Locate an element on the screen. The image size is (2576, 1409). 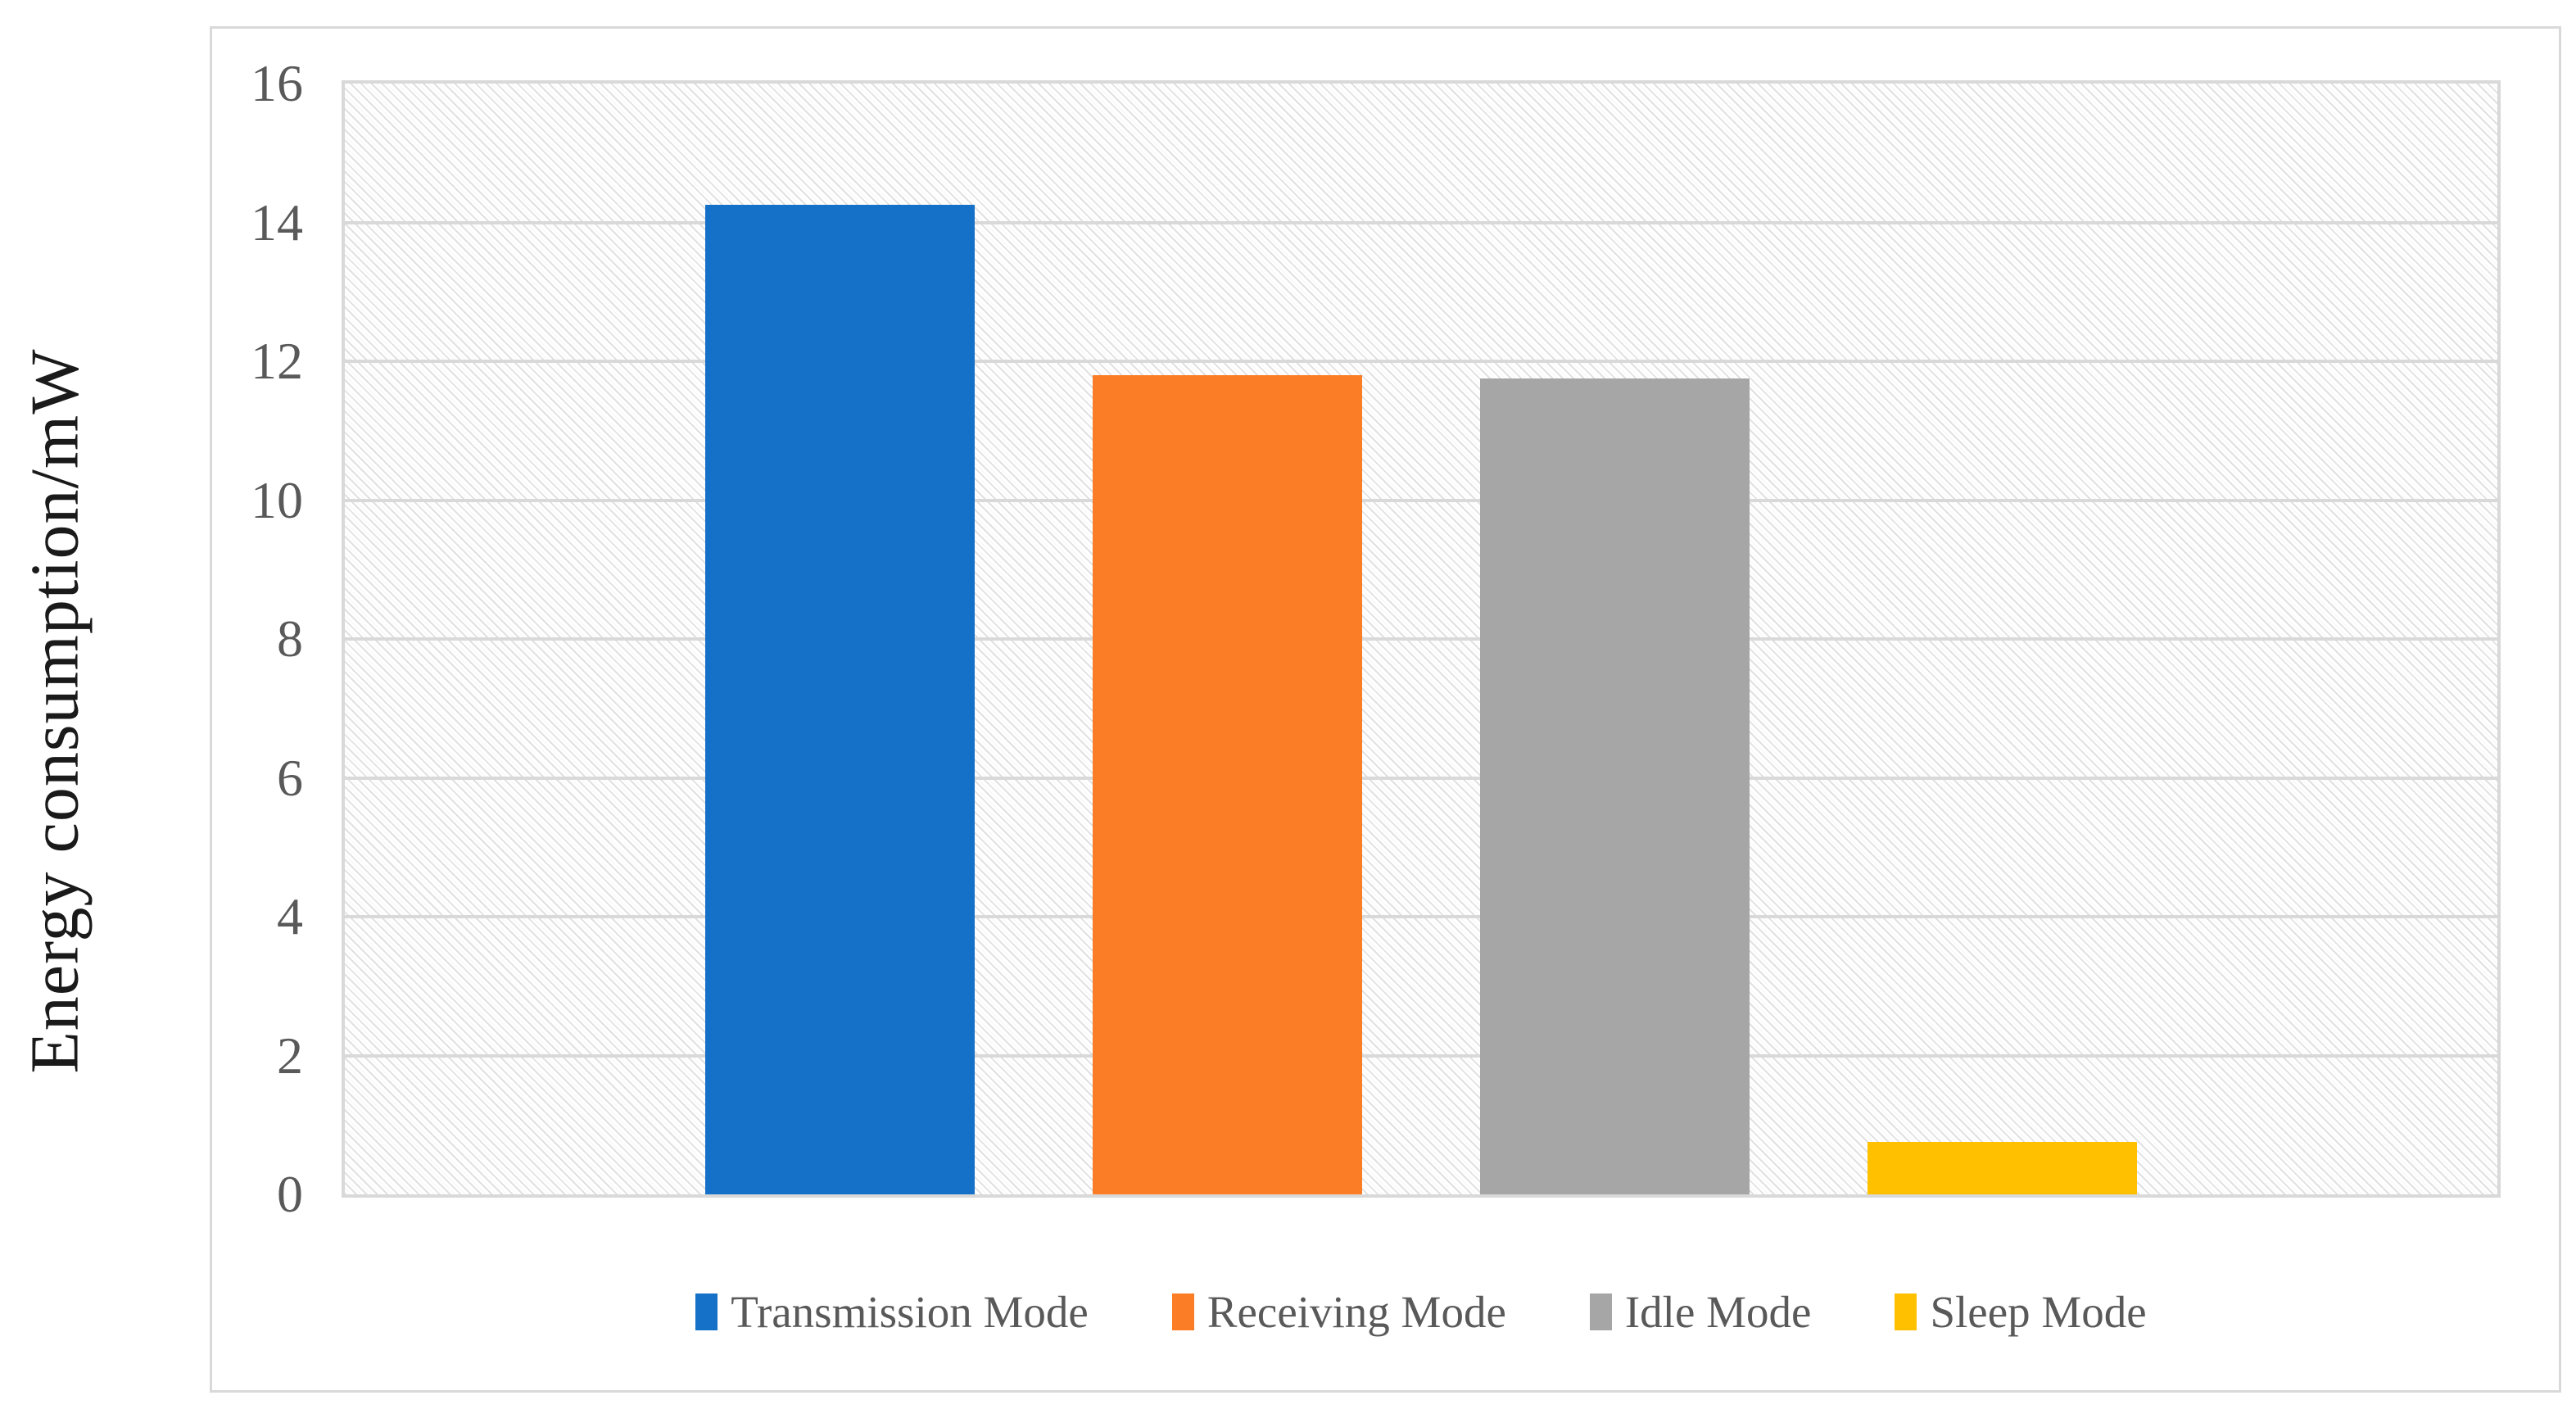
y-tick-label-2: 2 is located at coordinates (290, 1055).